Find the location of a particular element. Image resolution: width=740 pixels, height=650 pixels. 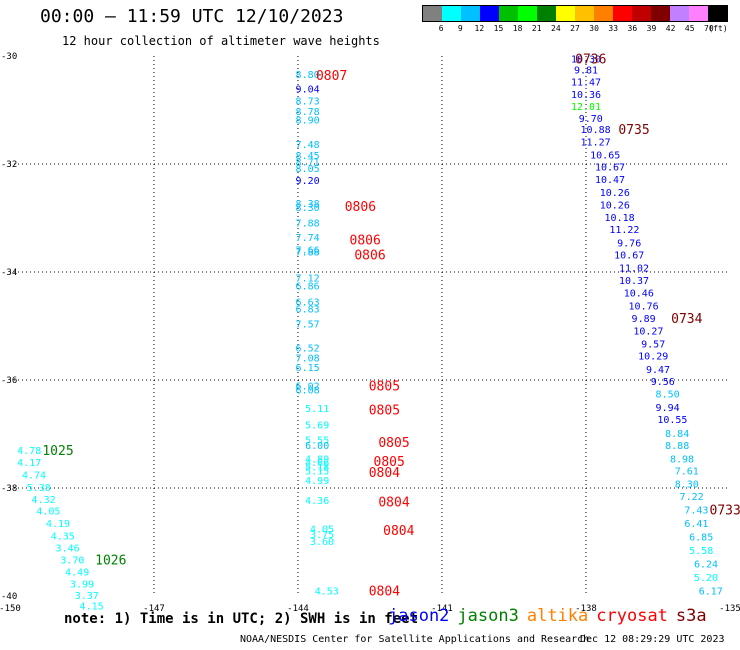

wave-height-point: 5.20 is located at coordinates (706, 578).